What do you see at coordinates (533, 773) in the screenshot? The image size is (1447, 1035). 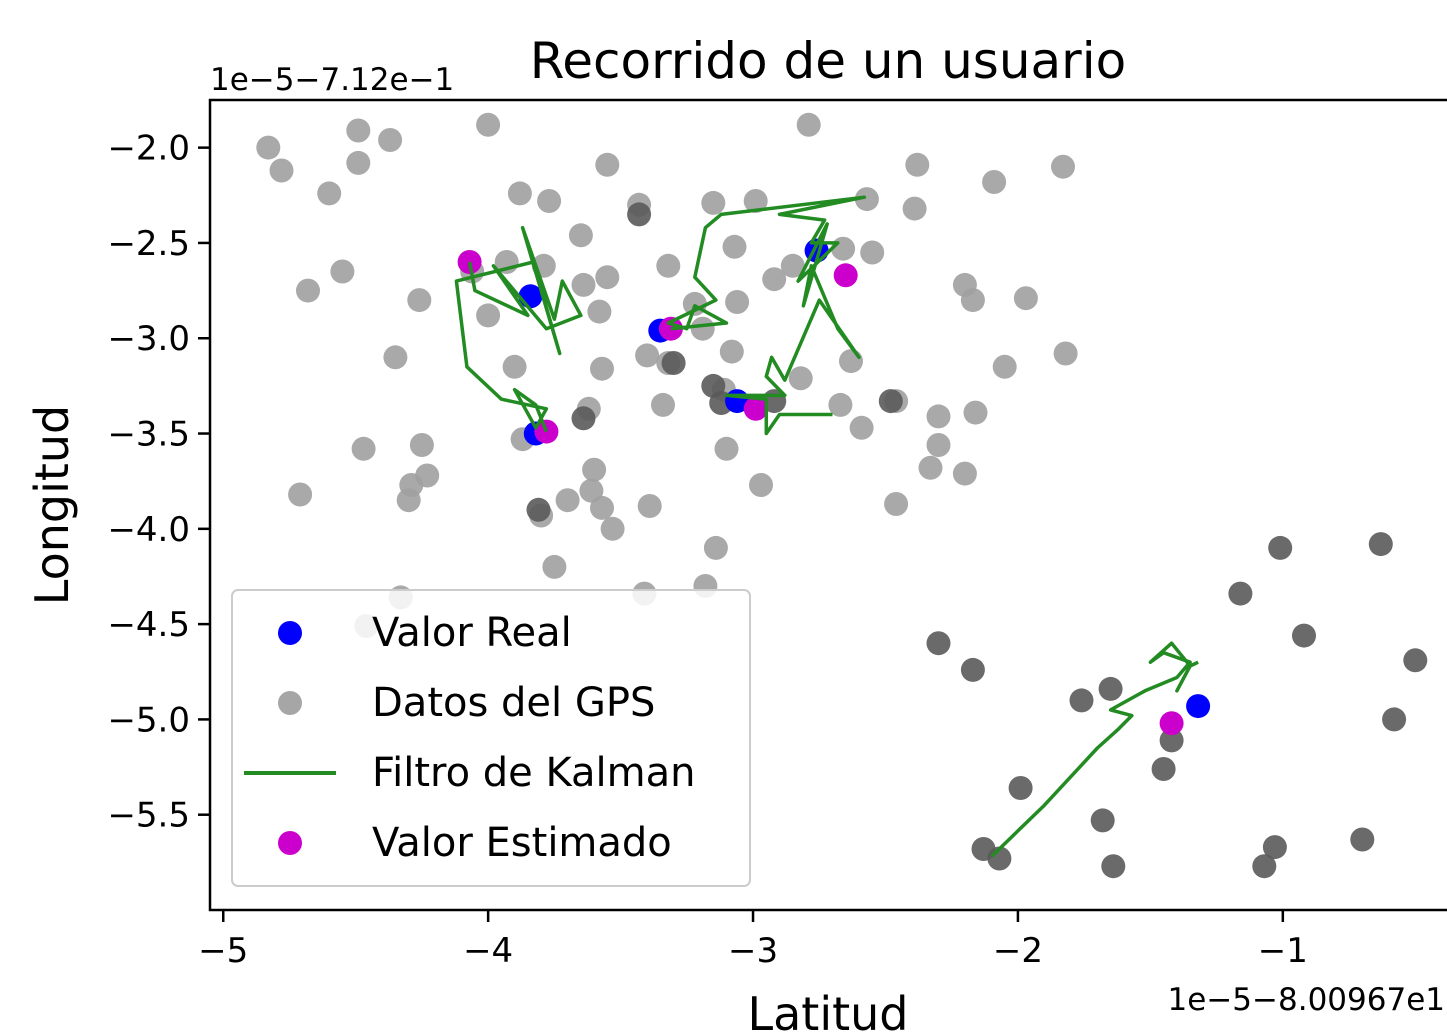 I see `legend-label: Filtro de Kalman` at bounding box center [533, 773].